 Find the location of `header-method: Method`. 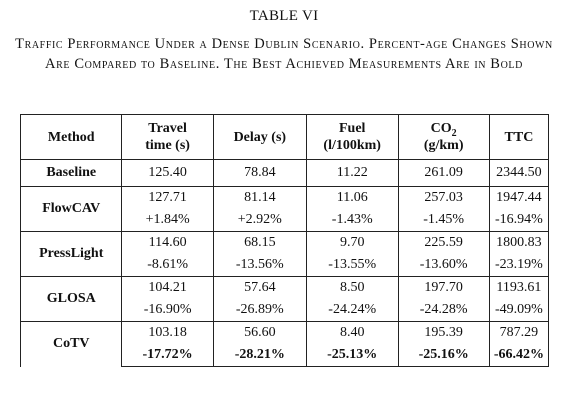

header-method: Method is located at coordinates (71, 137).